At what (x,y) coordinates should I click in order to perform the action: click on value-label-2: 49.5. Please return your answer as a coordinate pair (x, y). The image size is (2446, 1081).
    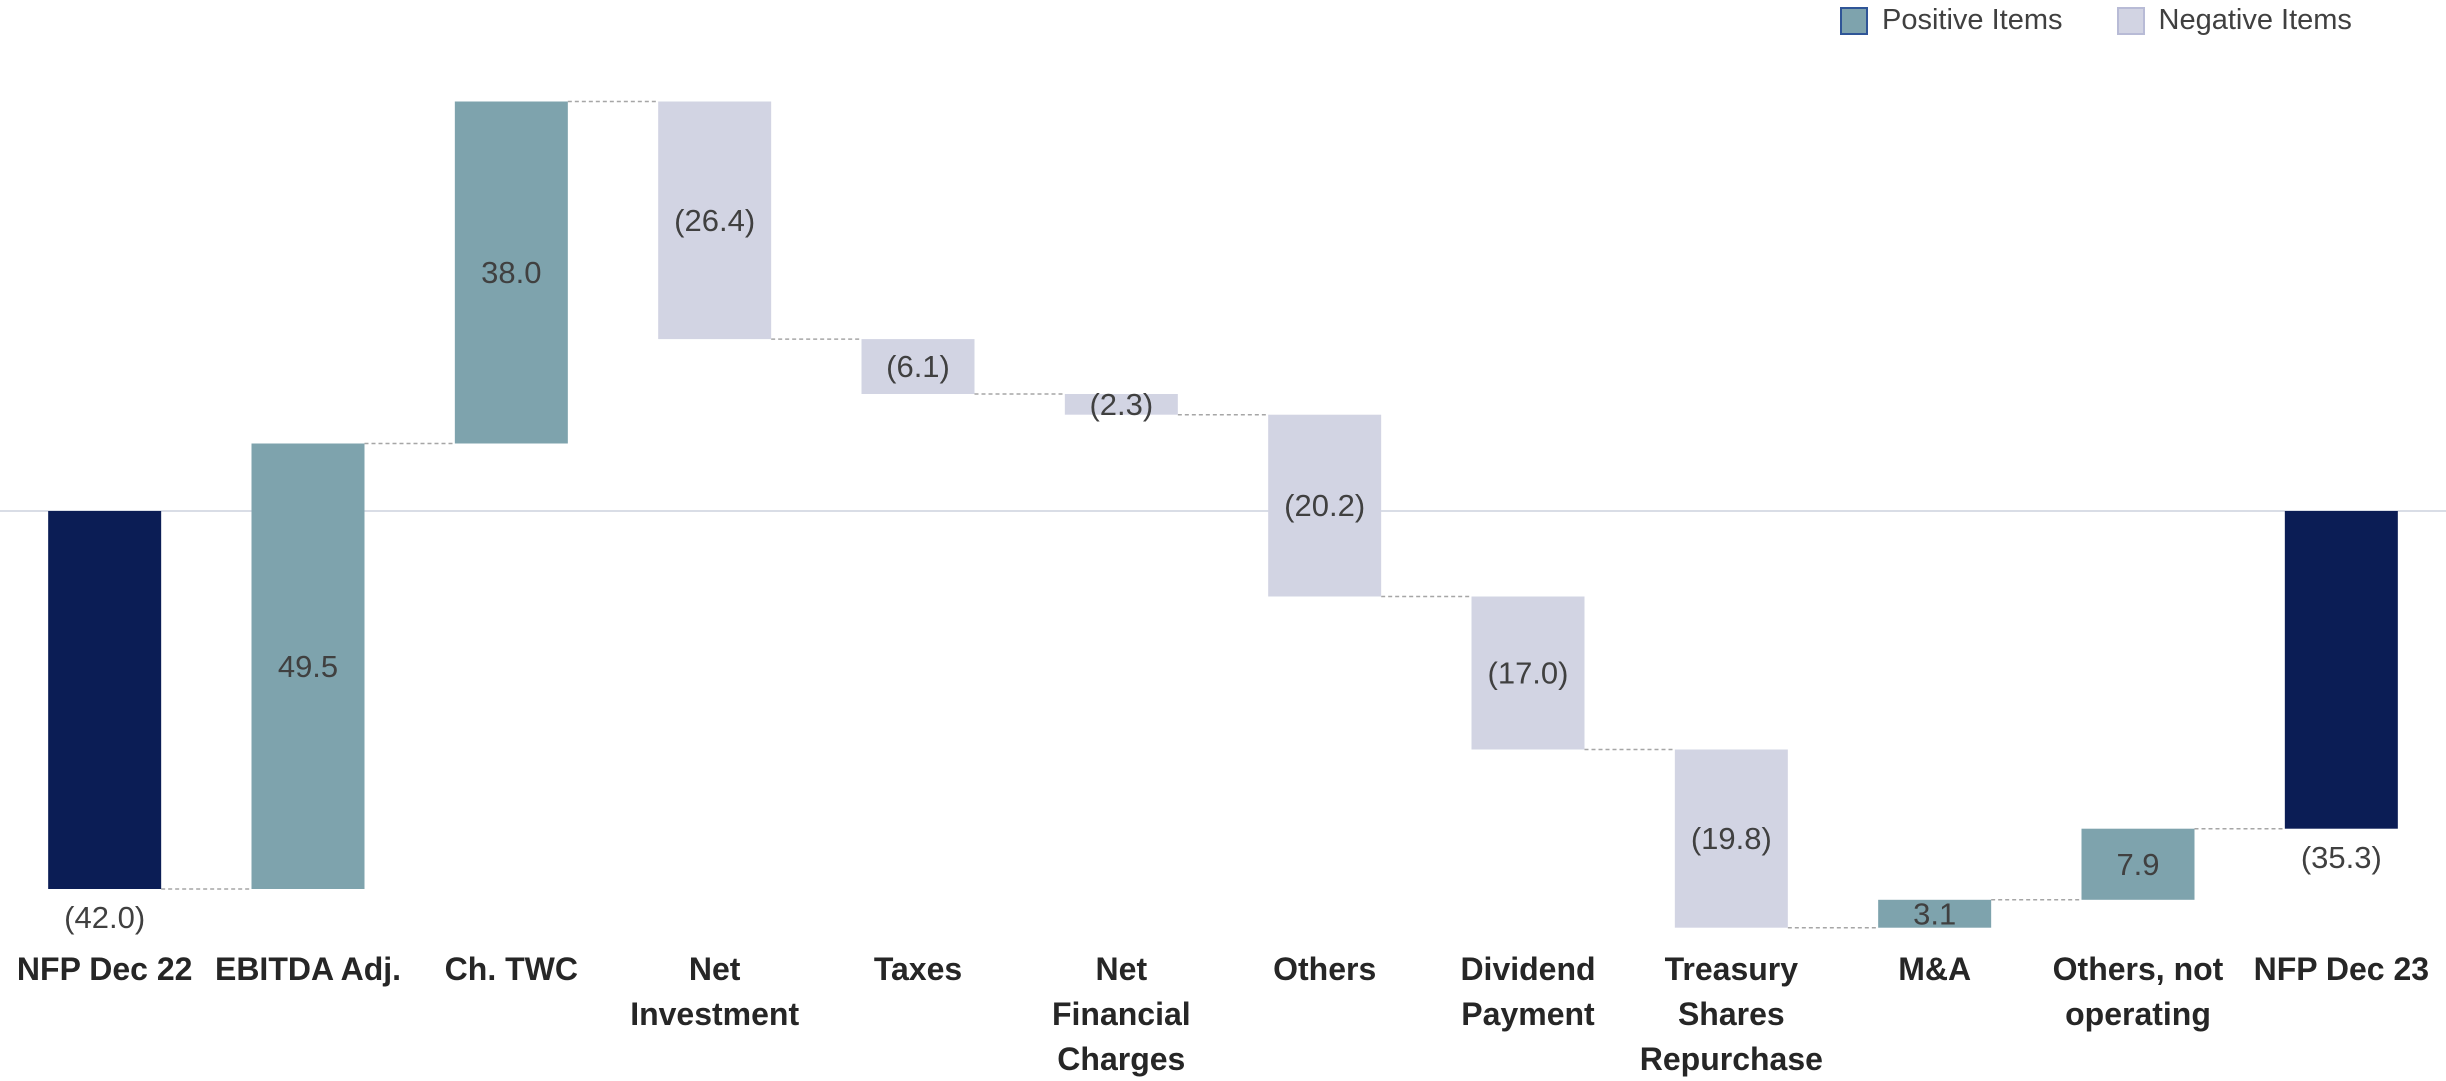
    Looking at the image, I should click on (308, 666).